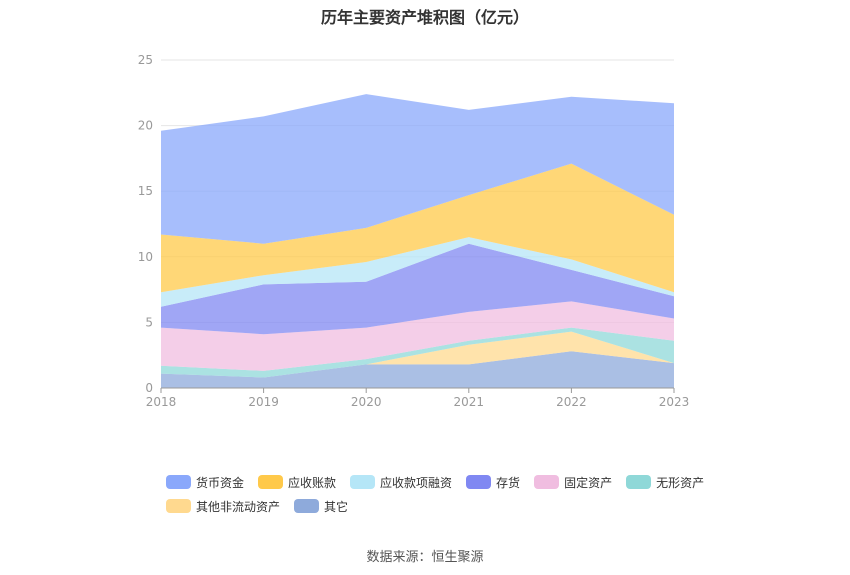  What do you see at coordinates (145, 257) in the screenshot?
I see `y-tick-label: 10` at bounding box center [145, 257].